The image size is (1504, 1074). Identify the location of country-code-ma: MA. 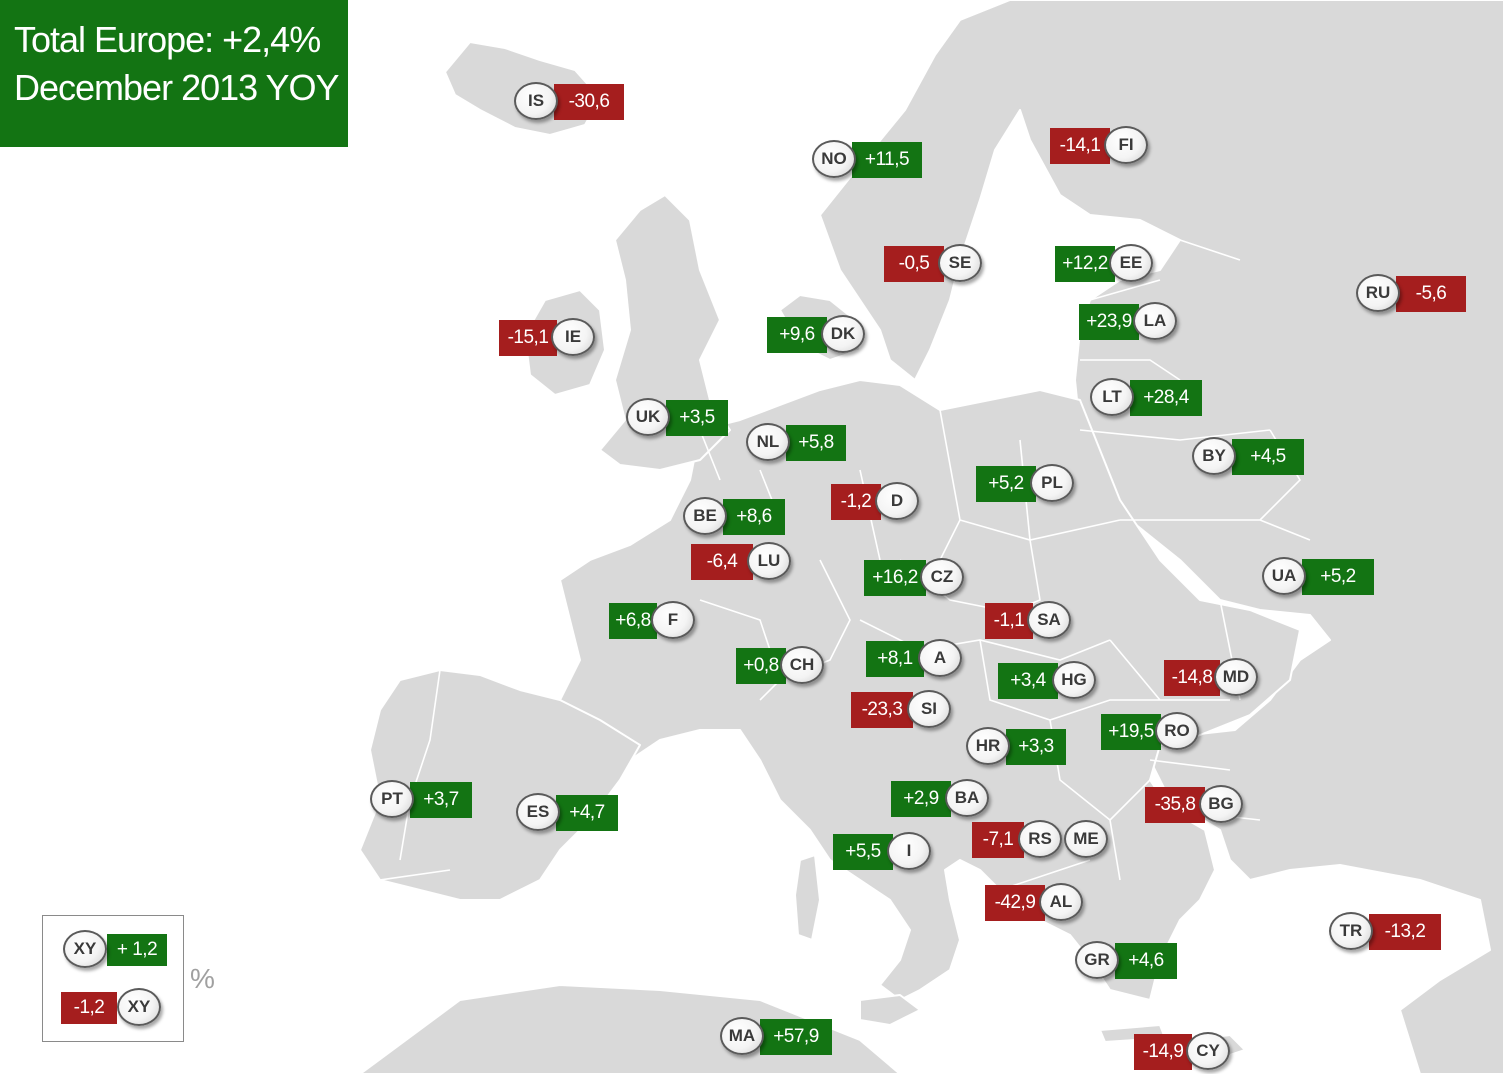
(742, 1036).